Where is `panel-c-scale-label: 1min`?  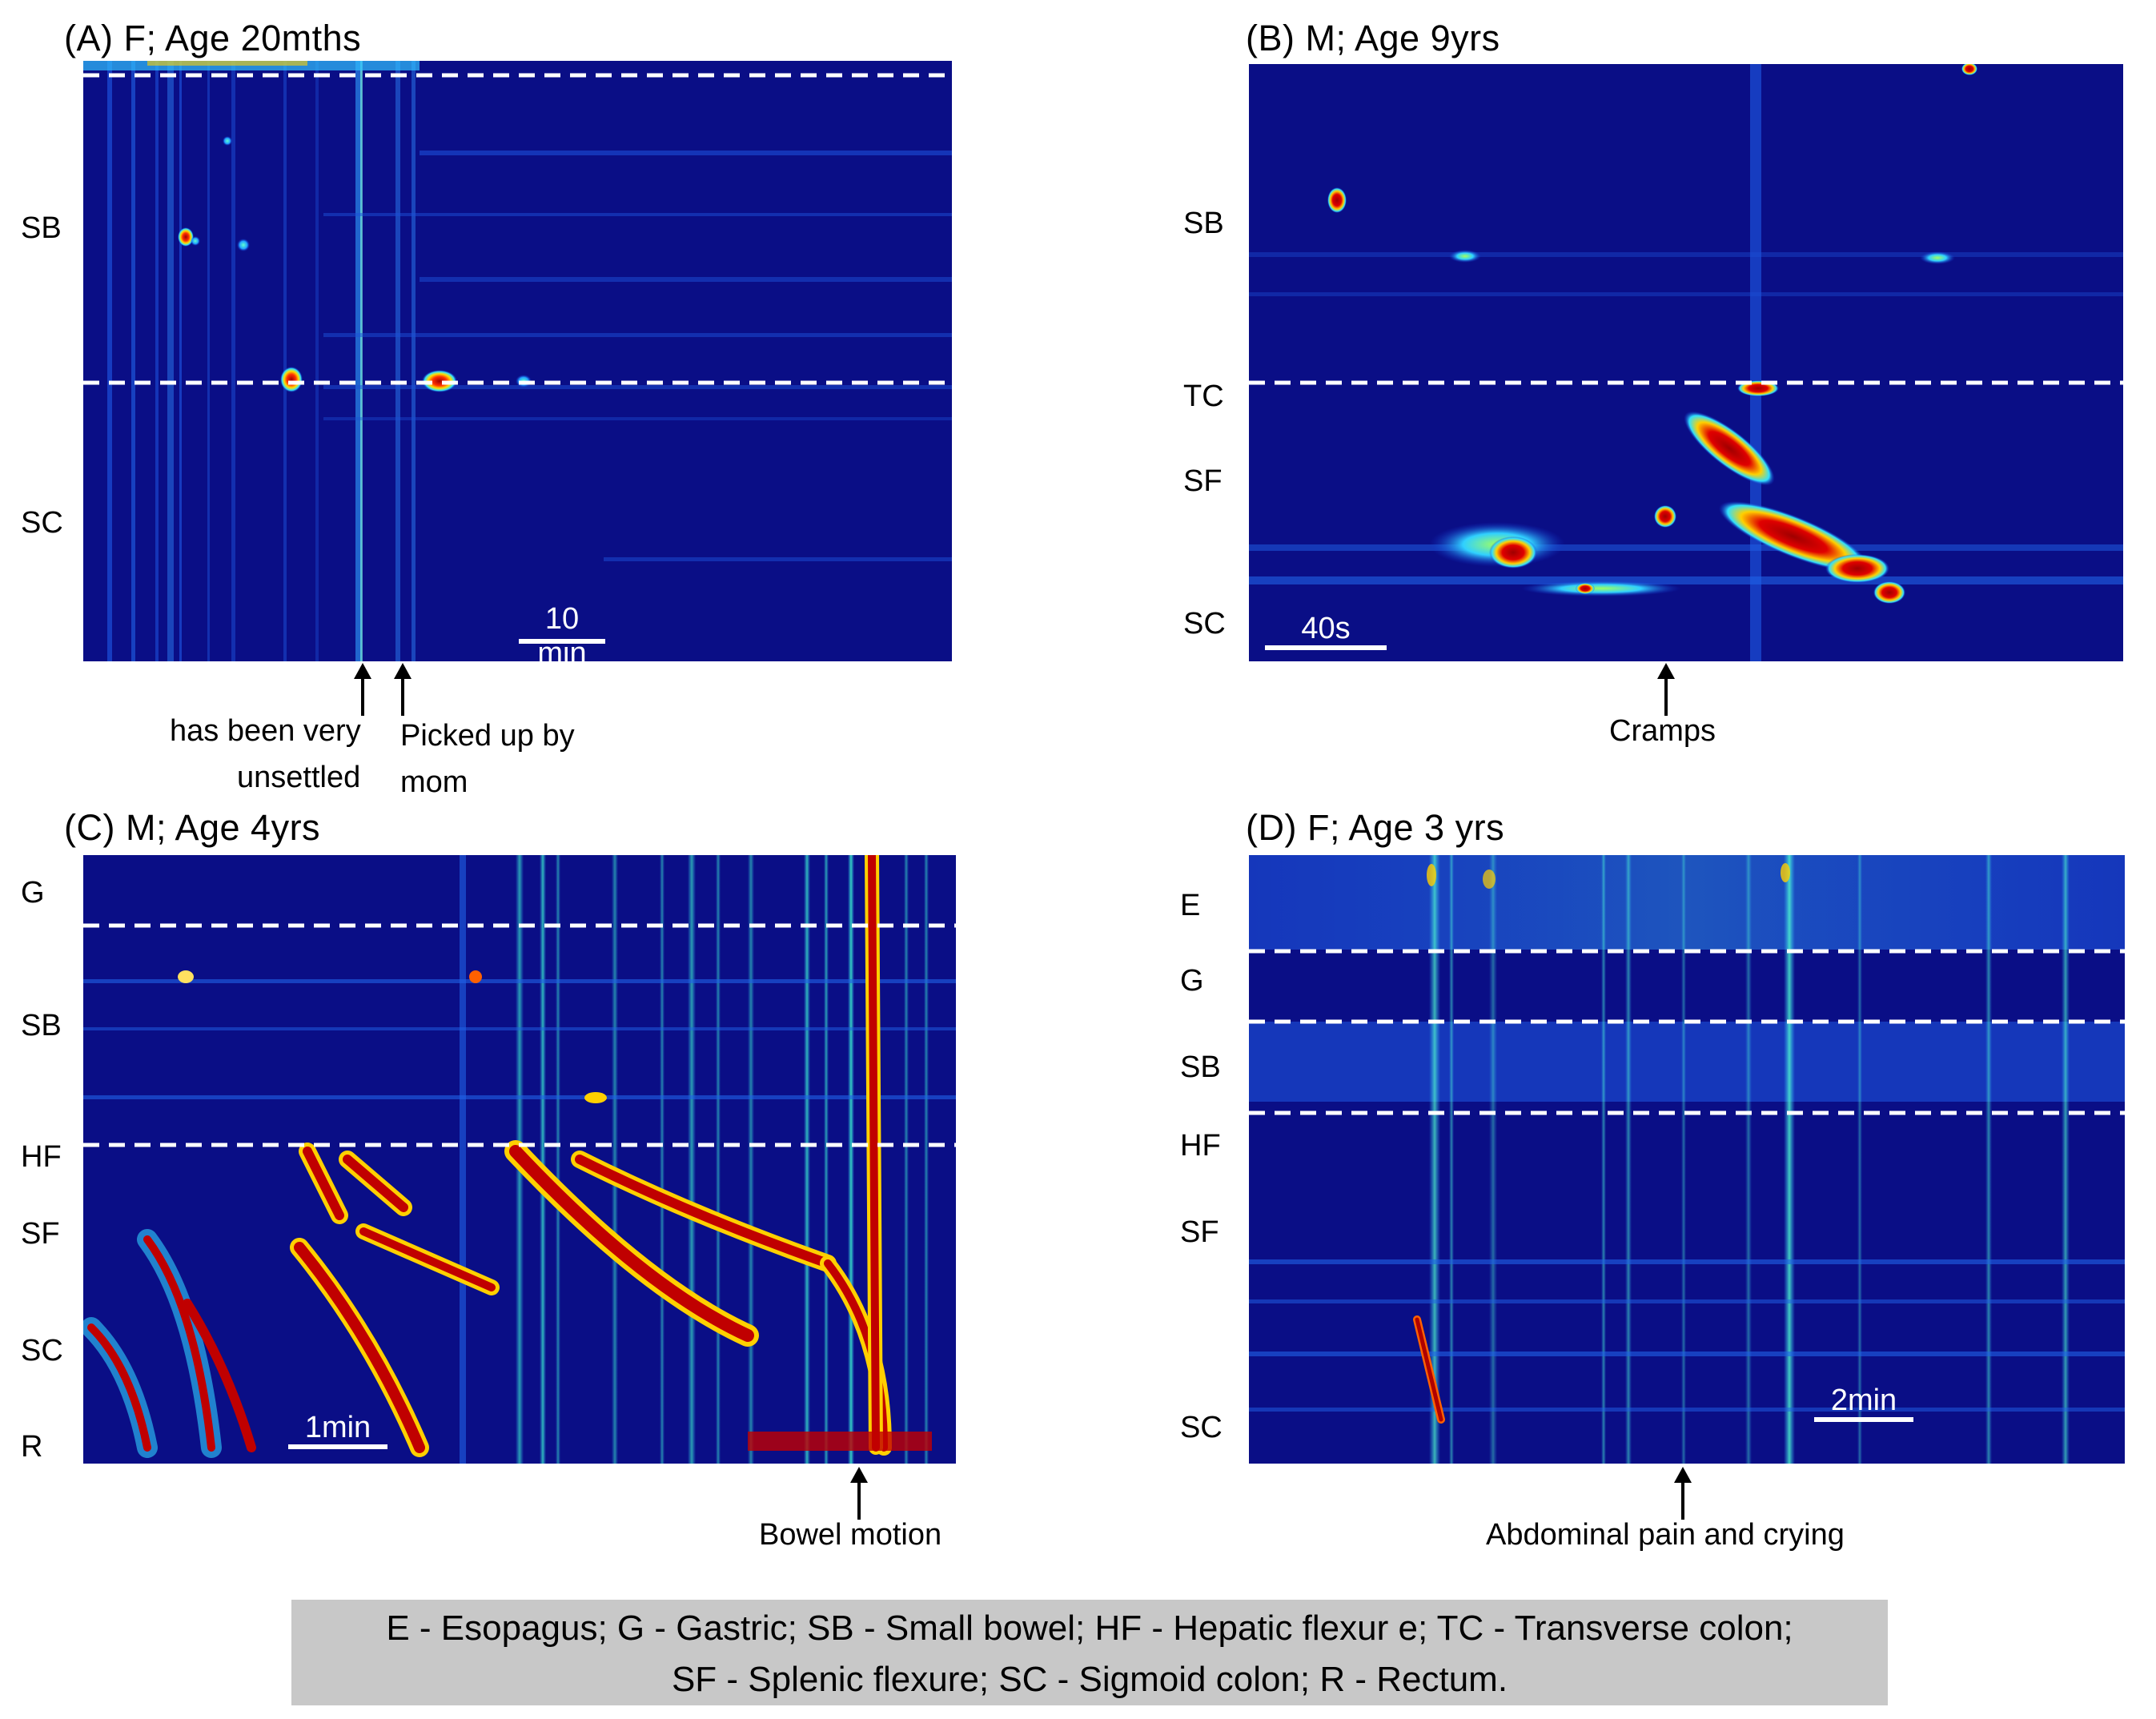 panel-c-scale-label: 1min is located at coordinates (337, 1427).